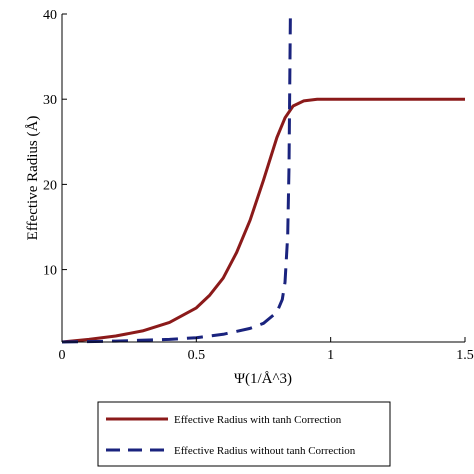 Image resolution: width=474 pixels, height=474 pixels. Describe the element at coordinates (330, 355) in the screenshot. I see `x-tick-label: 1` at that location.